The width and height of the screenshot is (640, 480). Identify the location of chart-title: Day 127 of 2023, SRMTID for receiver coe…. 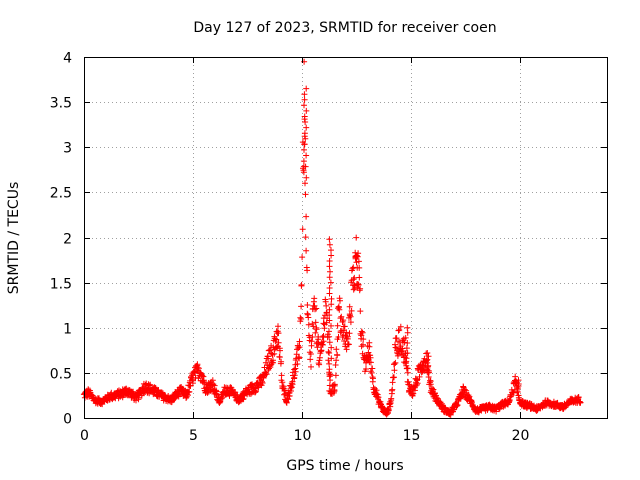
(344, 28).